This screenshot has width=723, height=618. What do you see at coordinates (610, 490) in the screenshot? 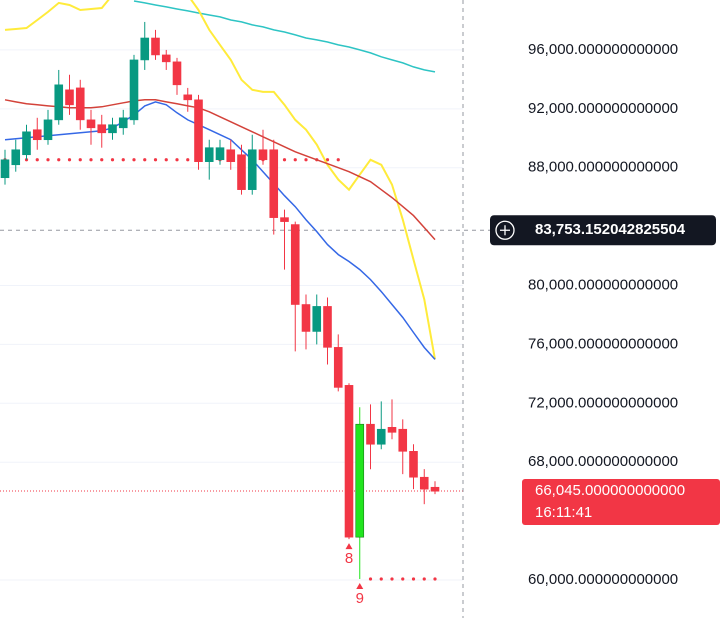
I see `last-price-label: 66,045.000000000000` at bounding box center [610, 490].